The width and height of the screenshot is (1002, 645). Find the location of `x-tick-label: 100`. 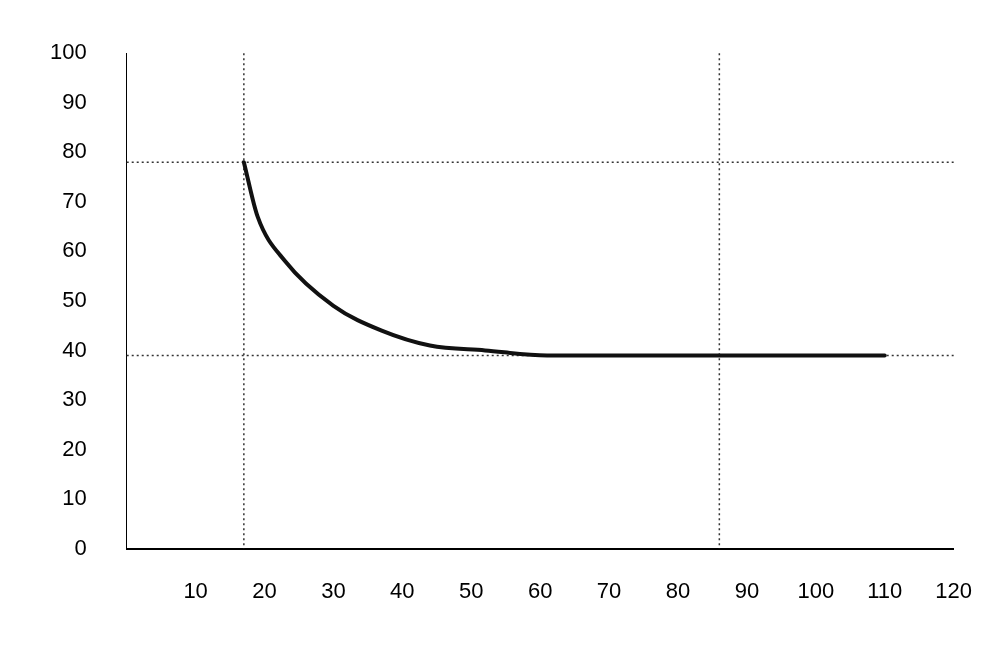

x-tick-label: 100 is located at coordinates (816, 590).